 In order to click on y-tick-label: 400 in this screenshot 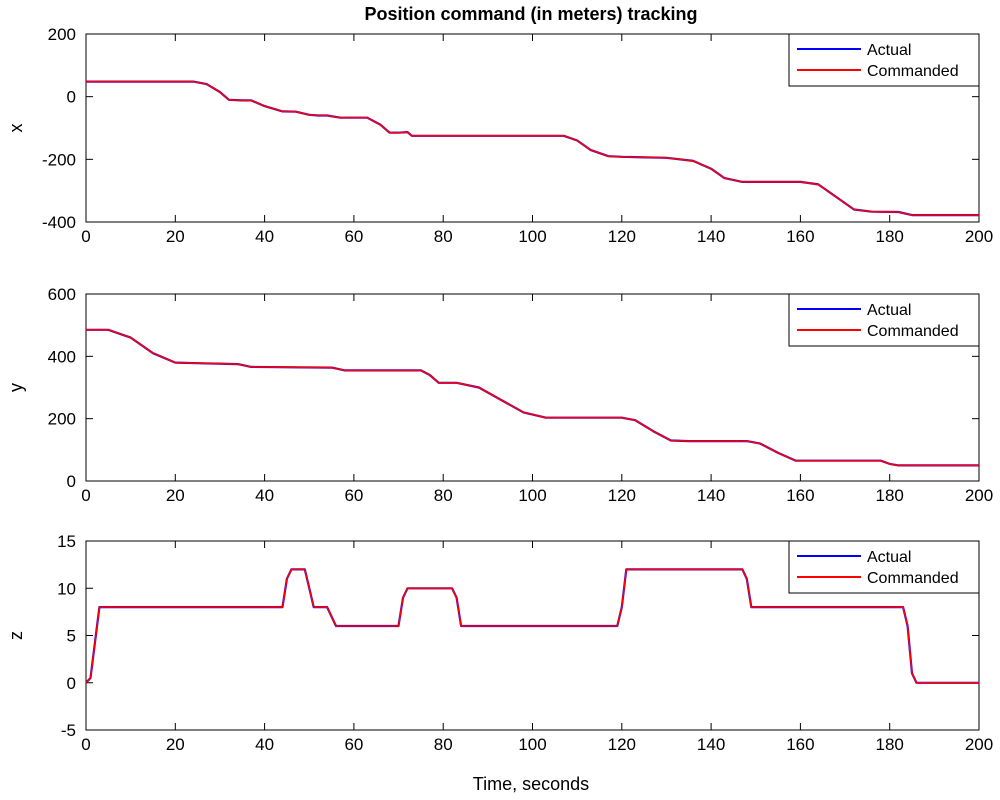, I will do `click(62, 356)`.